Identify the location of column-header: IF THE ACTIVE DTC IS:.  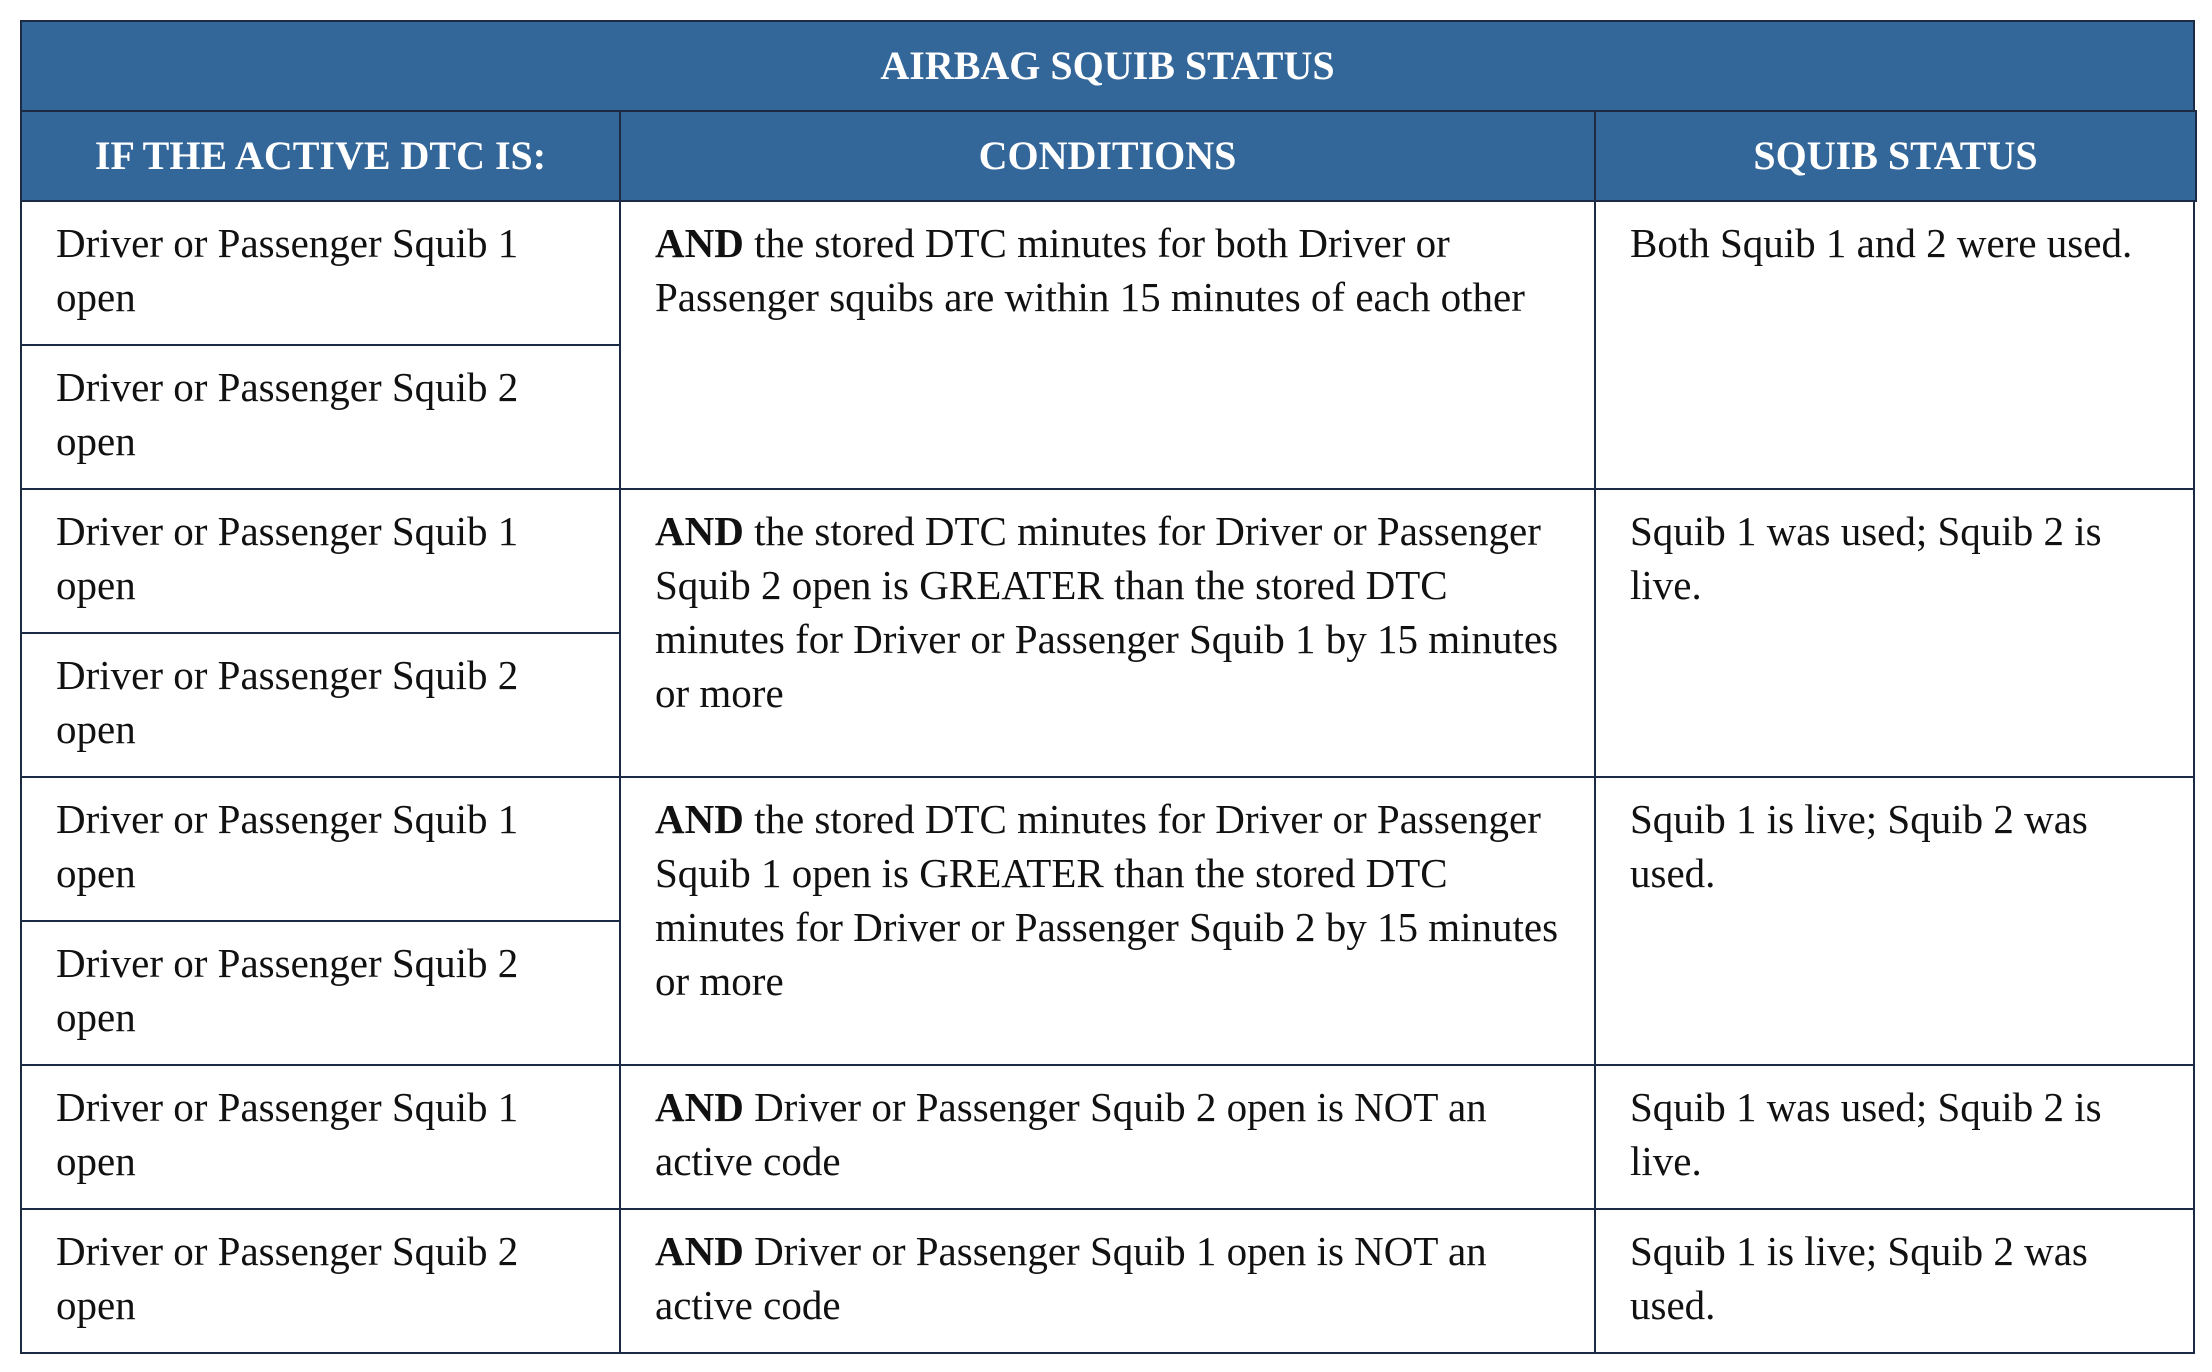
(320, 156).